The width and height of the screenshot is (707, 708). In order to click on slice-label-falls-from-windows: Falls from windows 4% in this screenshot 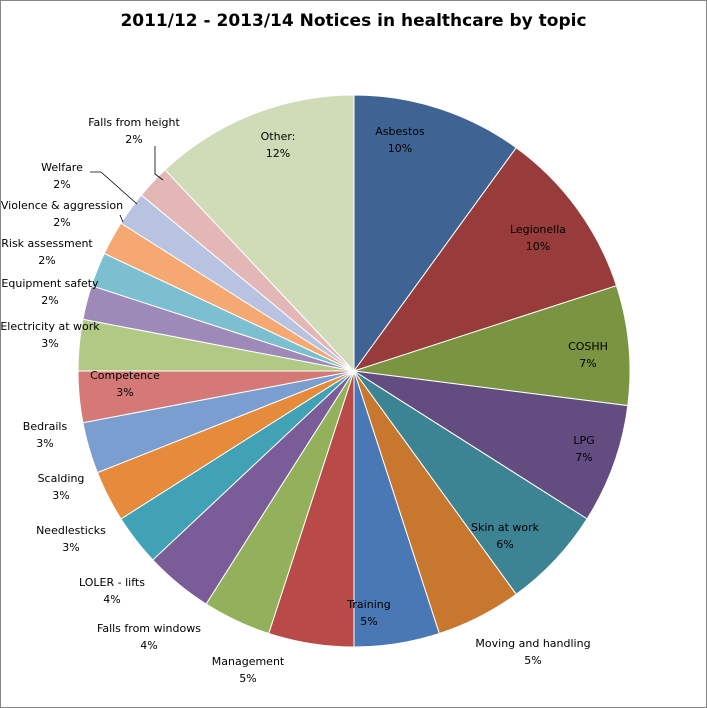, I will do `click(149, 637)`.